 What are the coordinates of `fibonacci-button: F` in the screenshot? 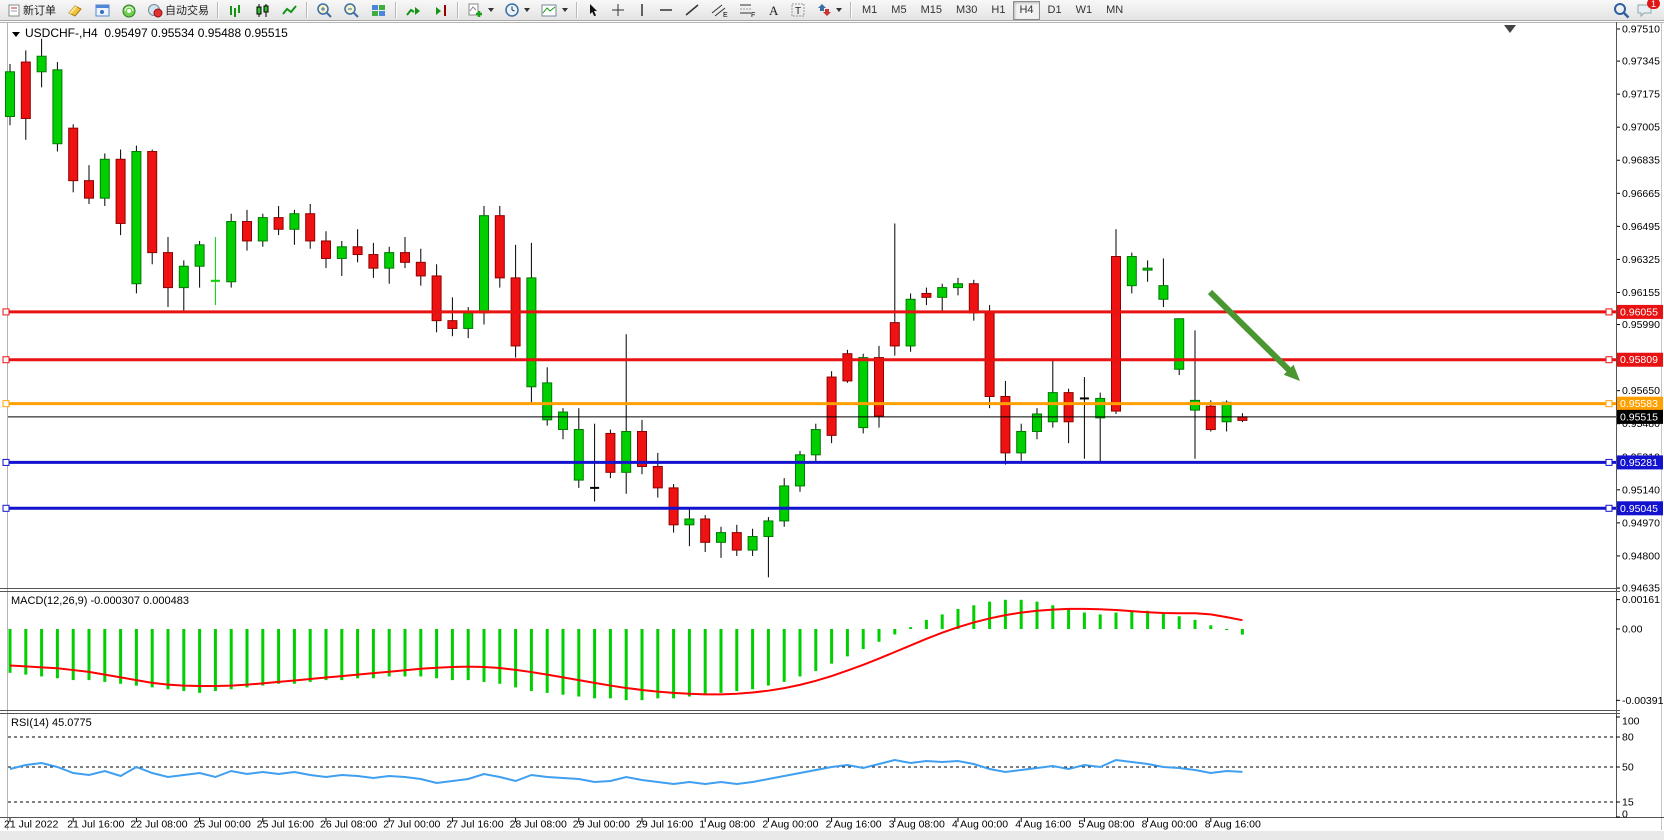 It's located at (747, 10).